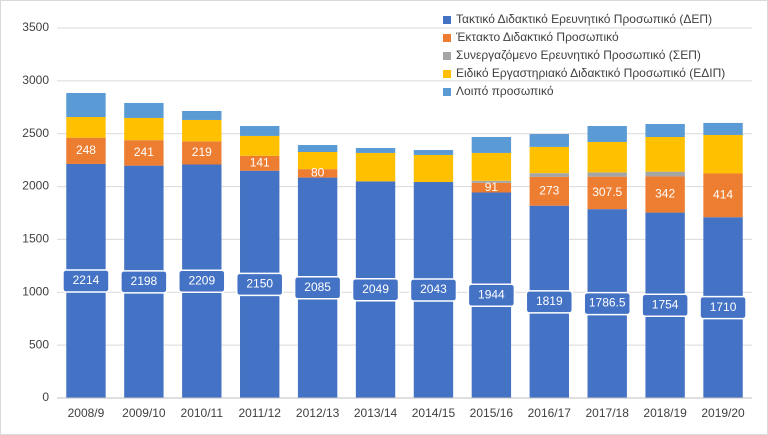  What do you see at coordinates (35, 291) in the screenshot?
I see `y-tick-label: 1000` at bounding box center [35, 291].